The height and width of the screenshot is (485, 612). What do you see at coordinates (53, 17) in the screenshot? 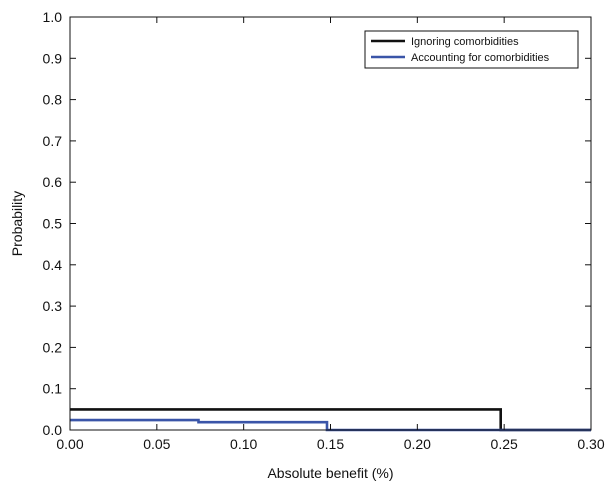
I see `y-tick-label: 1.0` at bounding box center [53, 17].